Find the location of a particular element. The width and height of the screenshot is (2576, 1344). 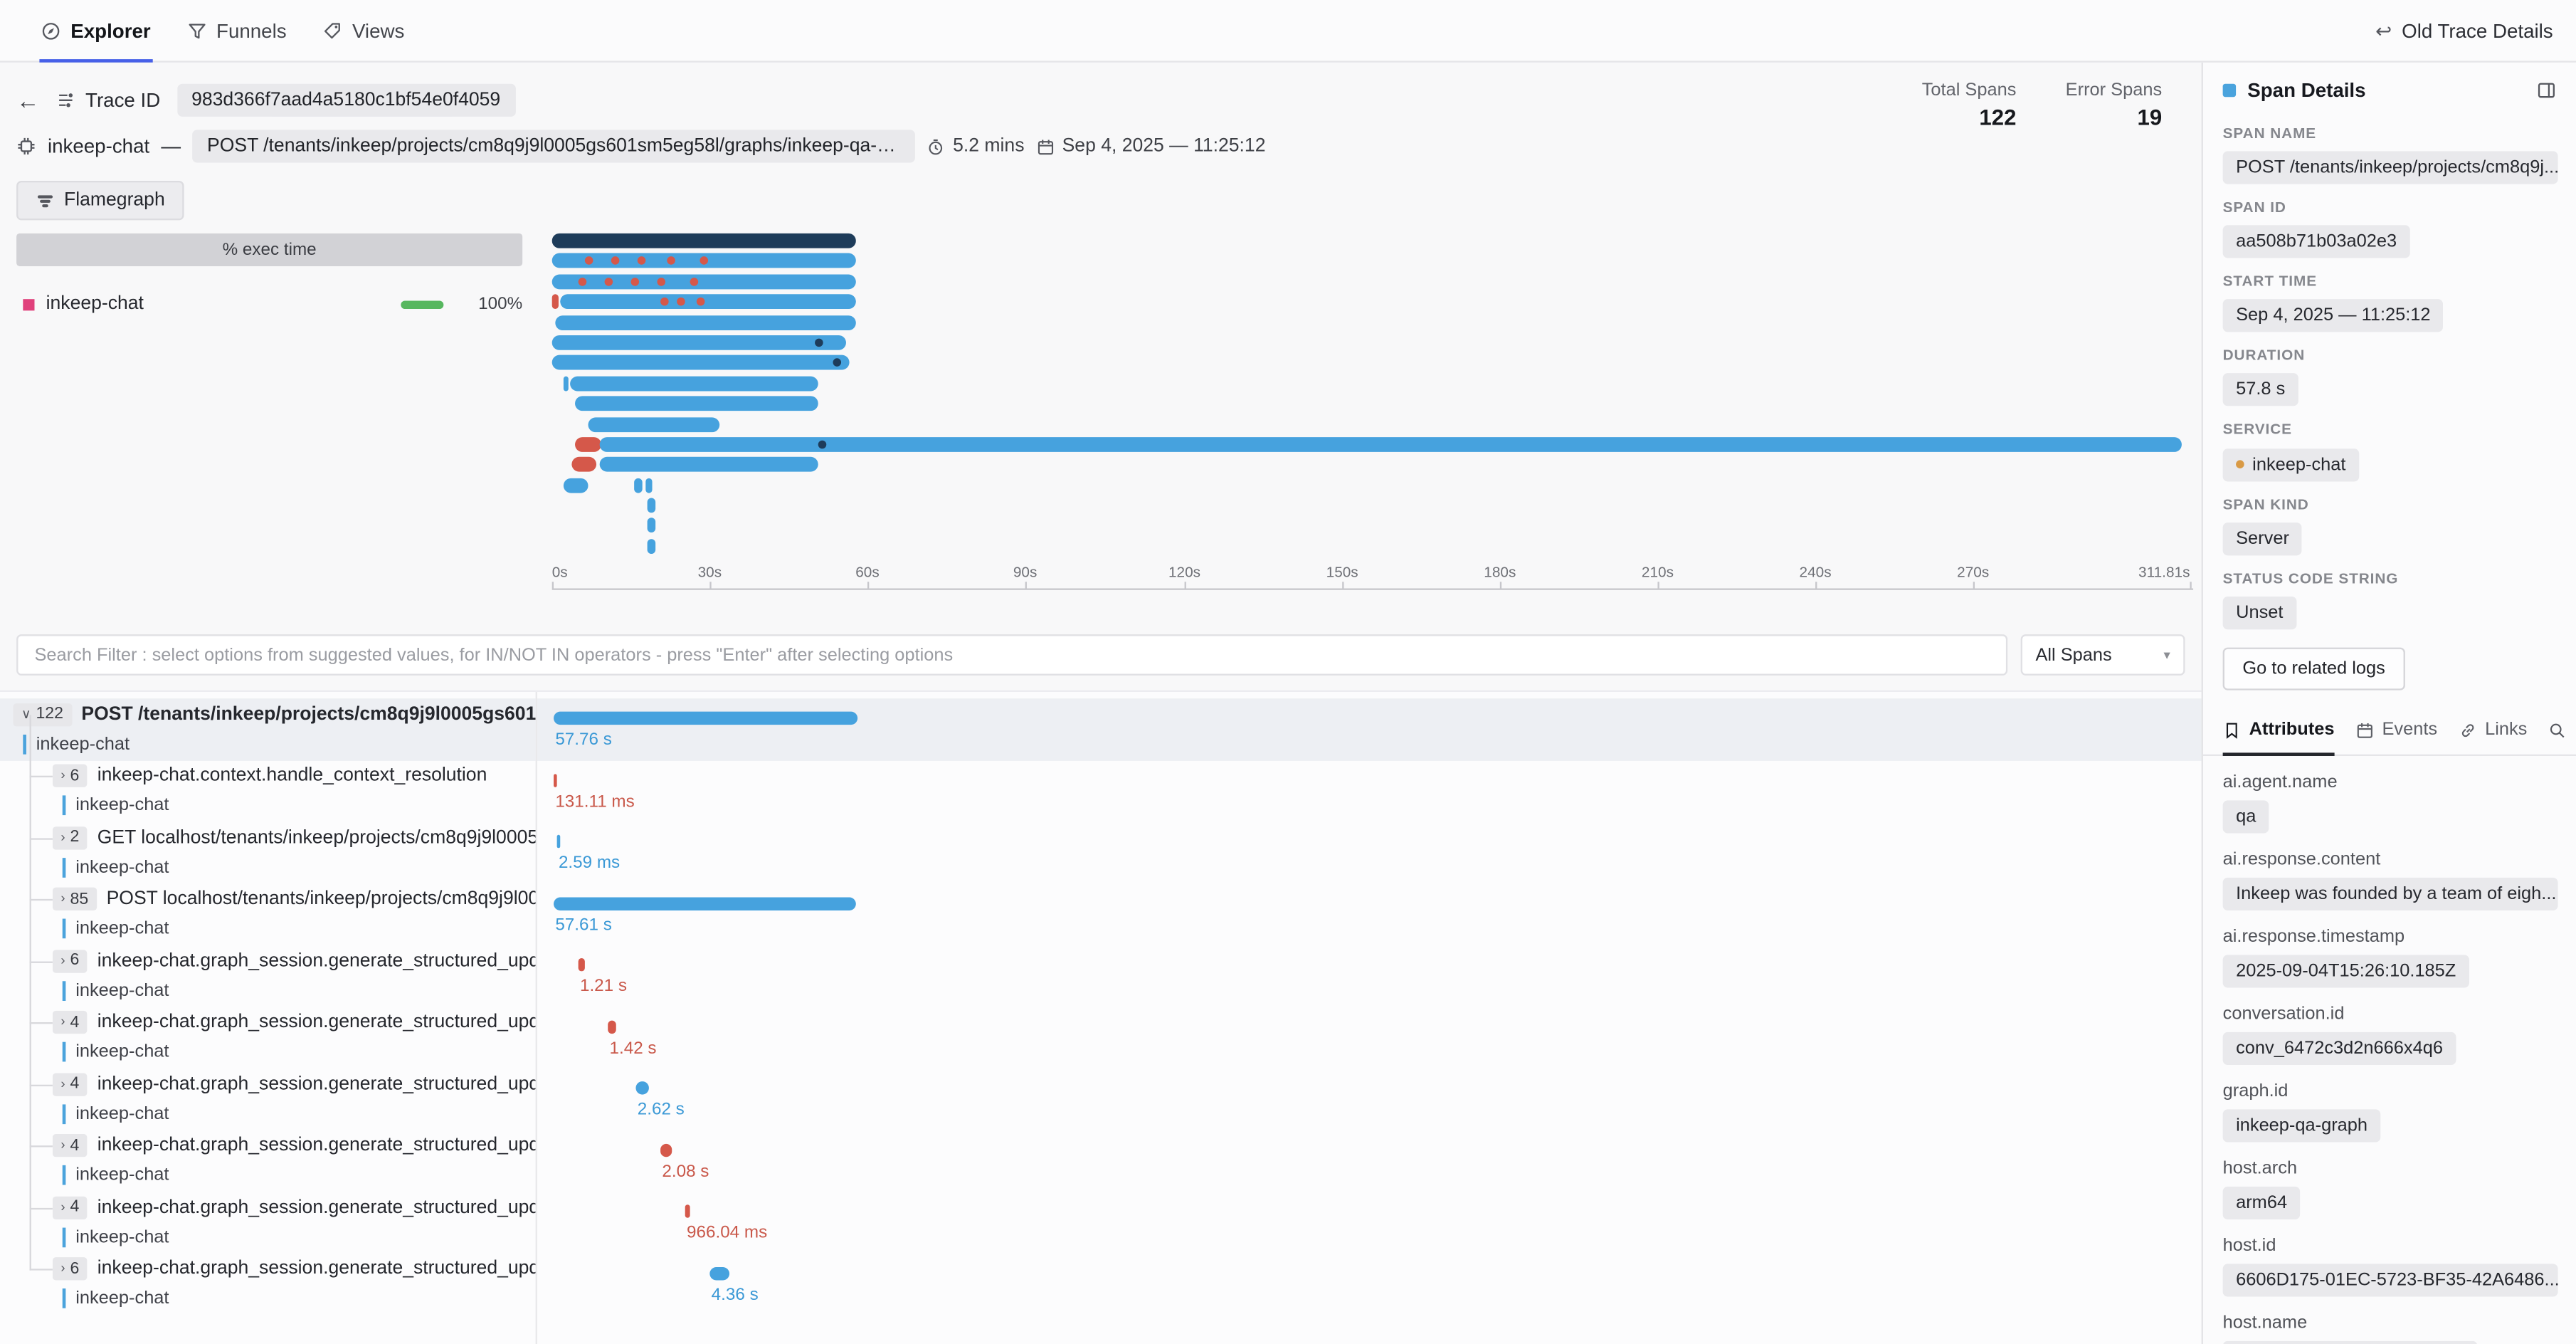

waterfall-row: 1.42 s is located at coordinates (1369, 1038).